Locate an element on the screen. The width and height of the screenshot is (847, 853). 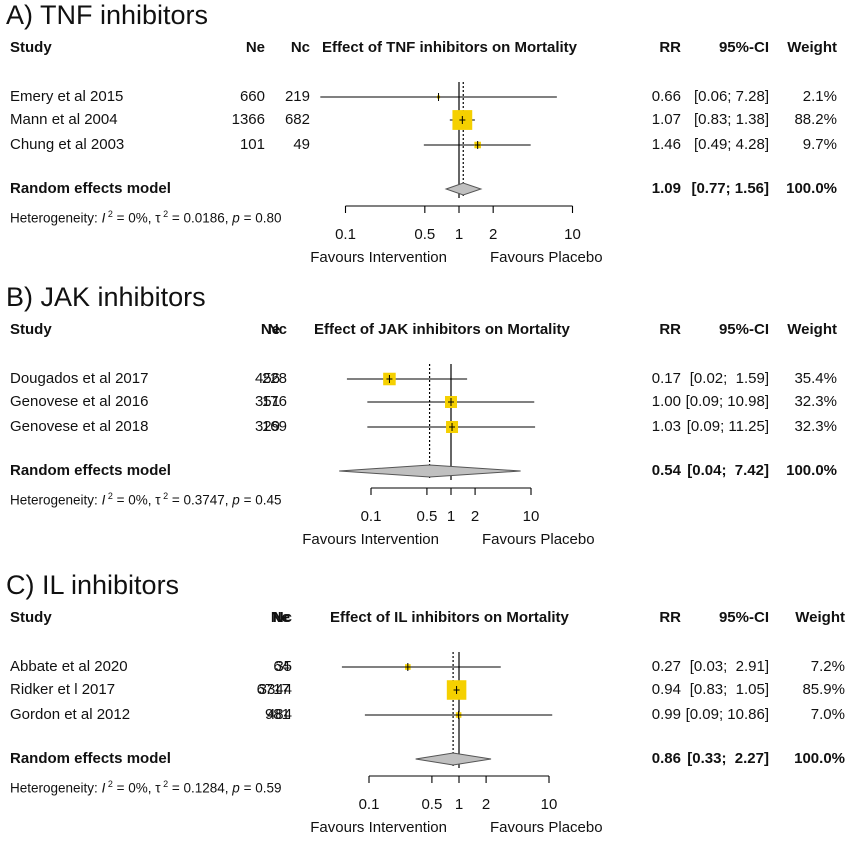
study-rr: 1.46 is located at coordinates (666, 144).